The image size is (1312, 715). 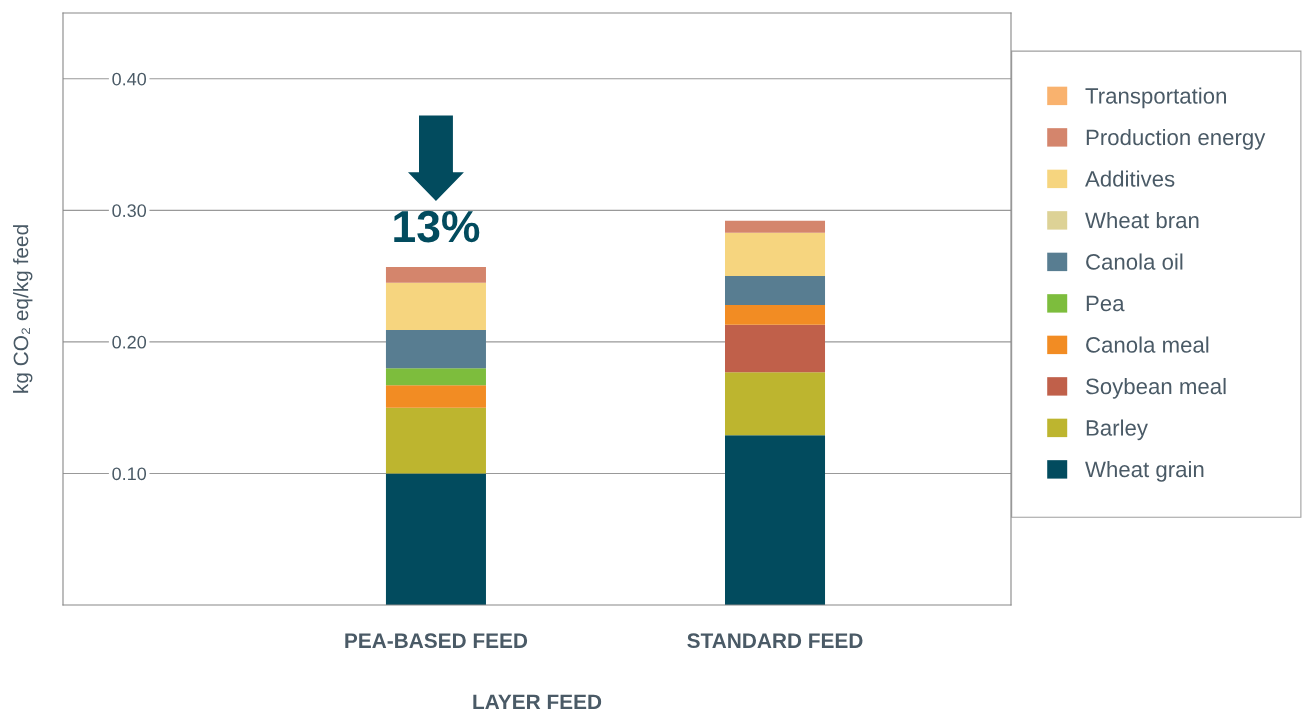 What do you see at coordinates (1142, 220) in the screenshot?
I see `legend-label: Wheat bran` at bounding box center [1142, 220].